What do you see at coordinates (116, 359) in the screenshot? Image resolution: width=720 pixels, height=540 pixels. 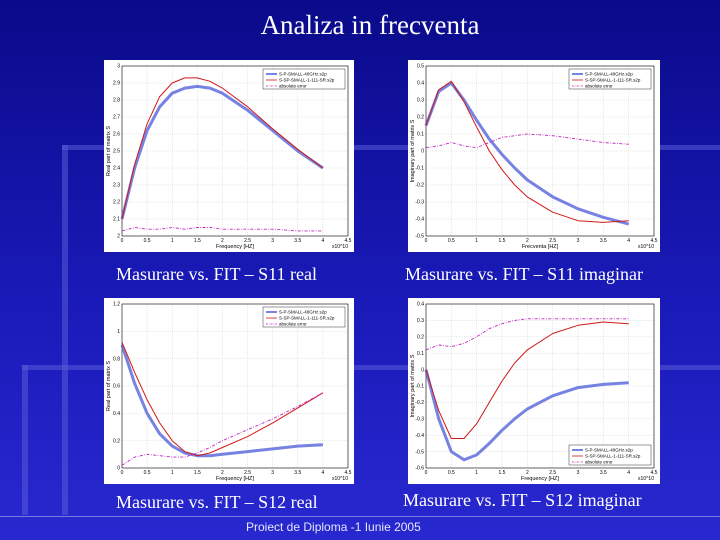 I see `y-tick-label-4: 0.8` at bounding box center [116, 359].